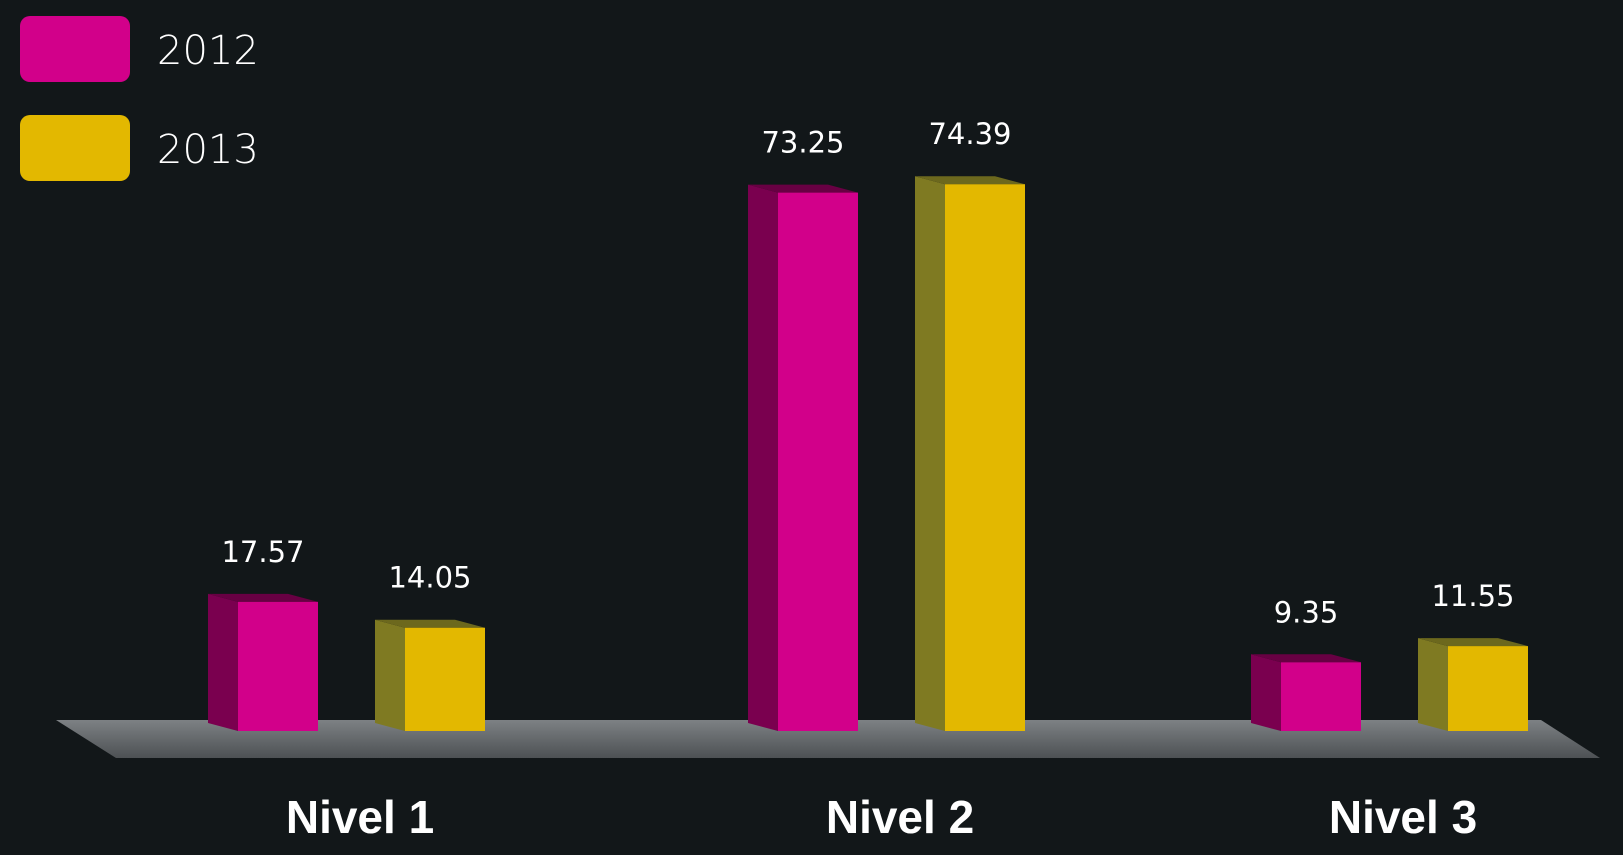 Image resolution: width=1623 pixels, height=855 pixels. I want to click on data-label-2013-nivel-3: 11.55, so click(1472, 596).